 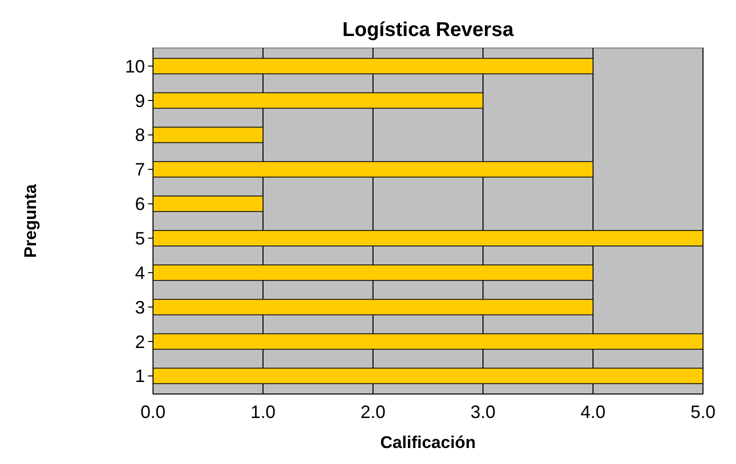 I want to click on x-tick-label: 0.0, so click(x=153, y=412).